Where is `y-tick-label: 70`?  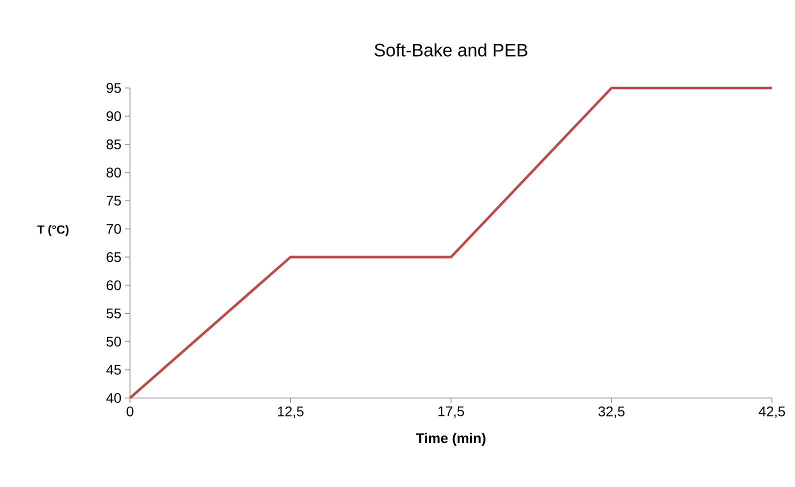
y-tick-label: 70 is located at coordinates (113, 229).